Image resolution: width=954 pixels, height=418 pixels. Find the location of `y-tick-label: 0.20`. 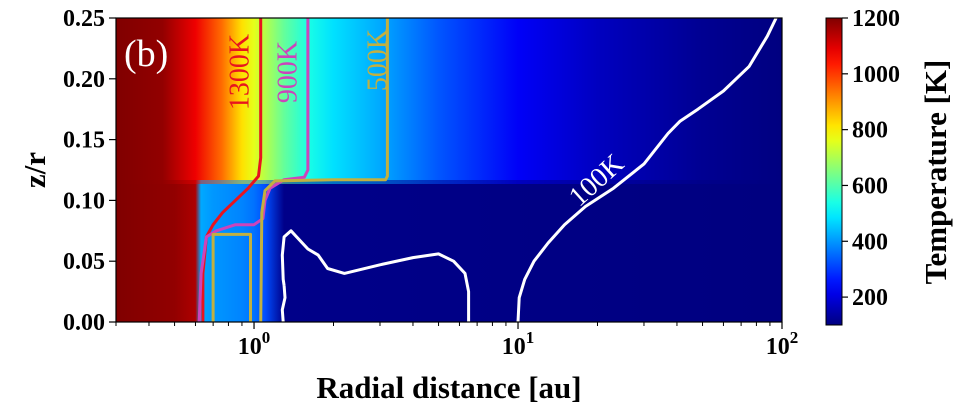

y-tick-label: 0.20 is located at coordinates (84, 80).